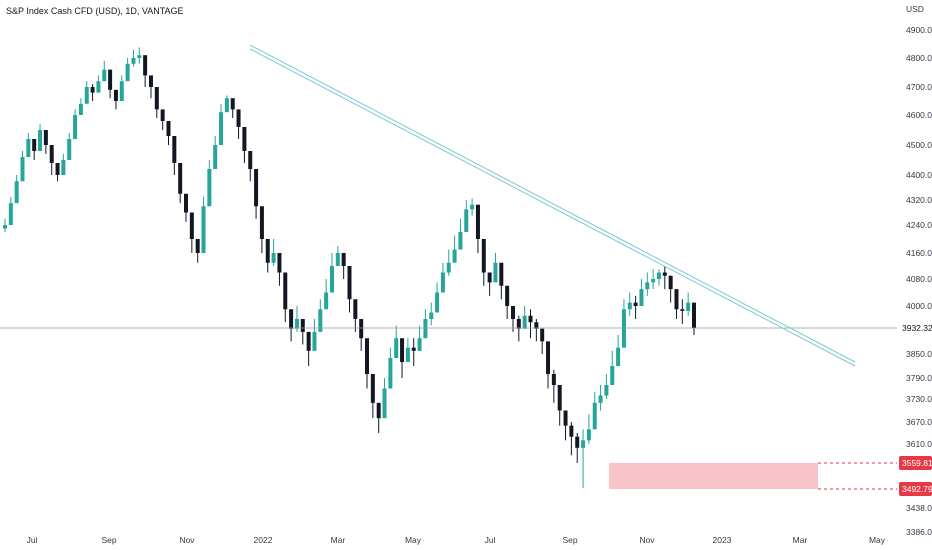 The image size is (932, 550). What do you see at coordinates (919, 399) in the screenshot?
I see `y-tick-label: 3730.00` at bounding box center [919, 399].